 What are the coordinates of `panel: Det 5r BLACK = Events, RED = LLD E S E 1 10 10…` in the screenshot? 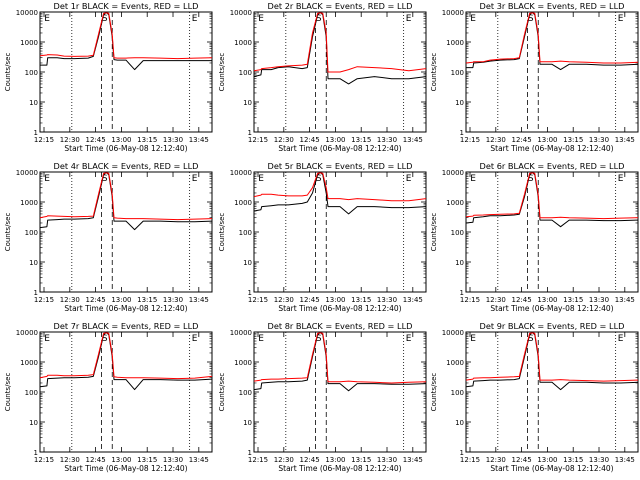 It's located at (322, 237).